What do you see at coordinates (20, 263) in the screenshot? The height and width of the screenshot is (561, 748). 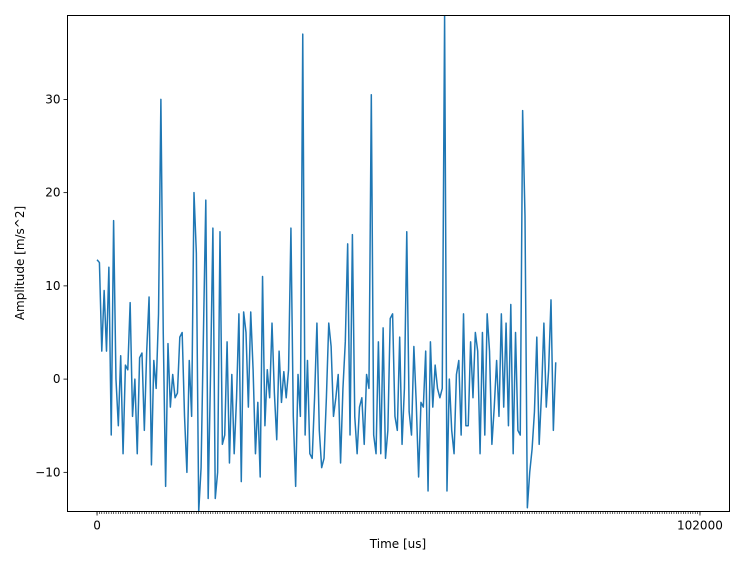 I see `y-axis-label: Amplitude [m/s^2]` at bounding box center [20, 263].